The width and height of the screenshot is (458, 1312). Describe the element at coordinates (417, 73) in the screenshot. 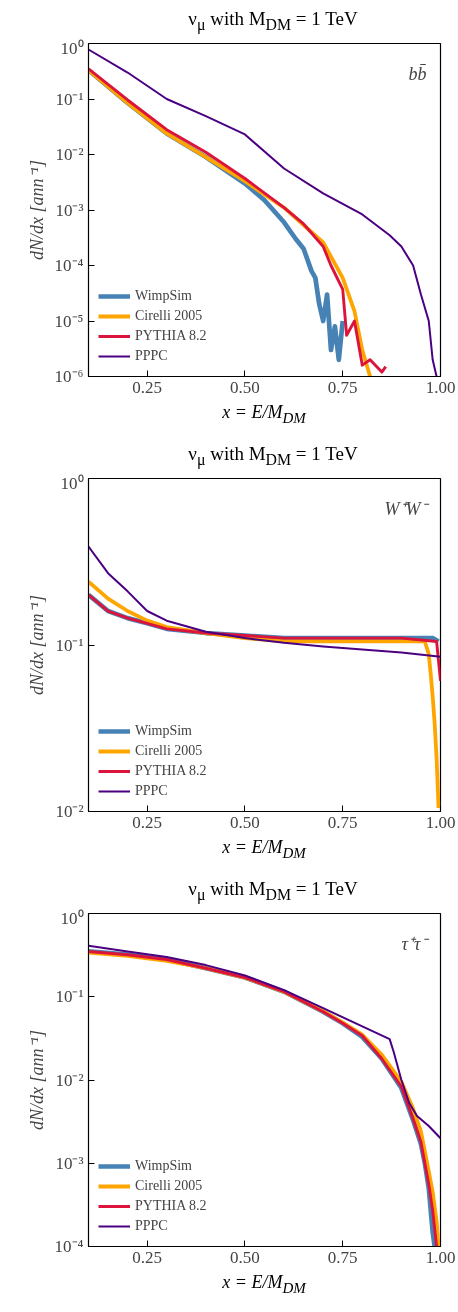

I see `annotation: bb̄` at that location.